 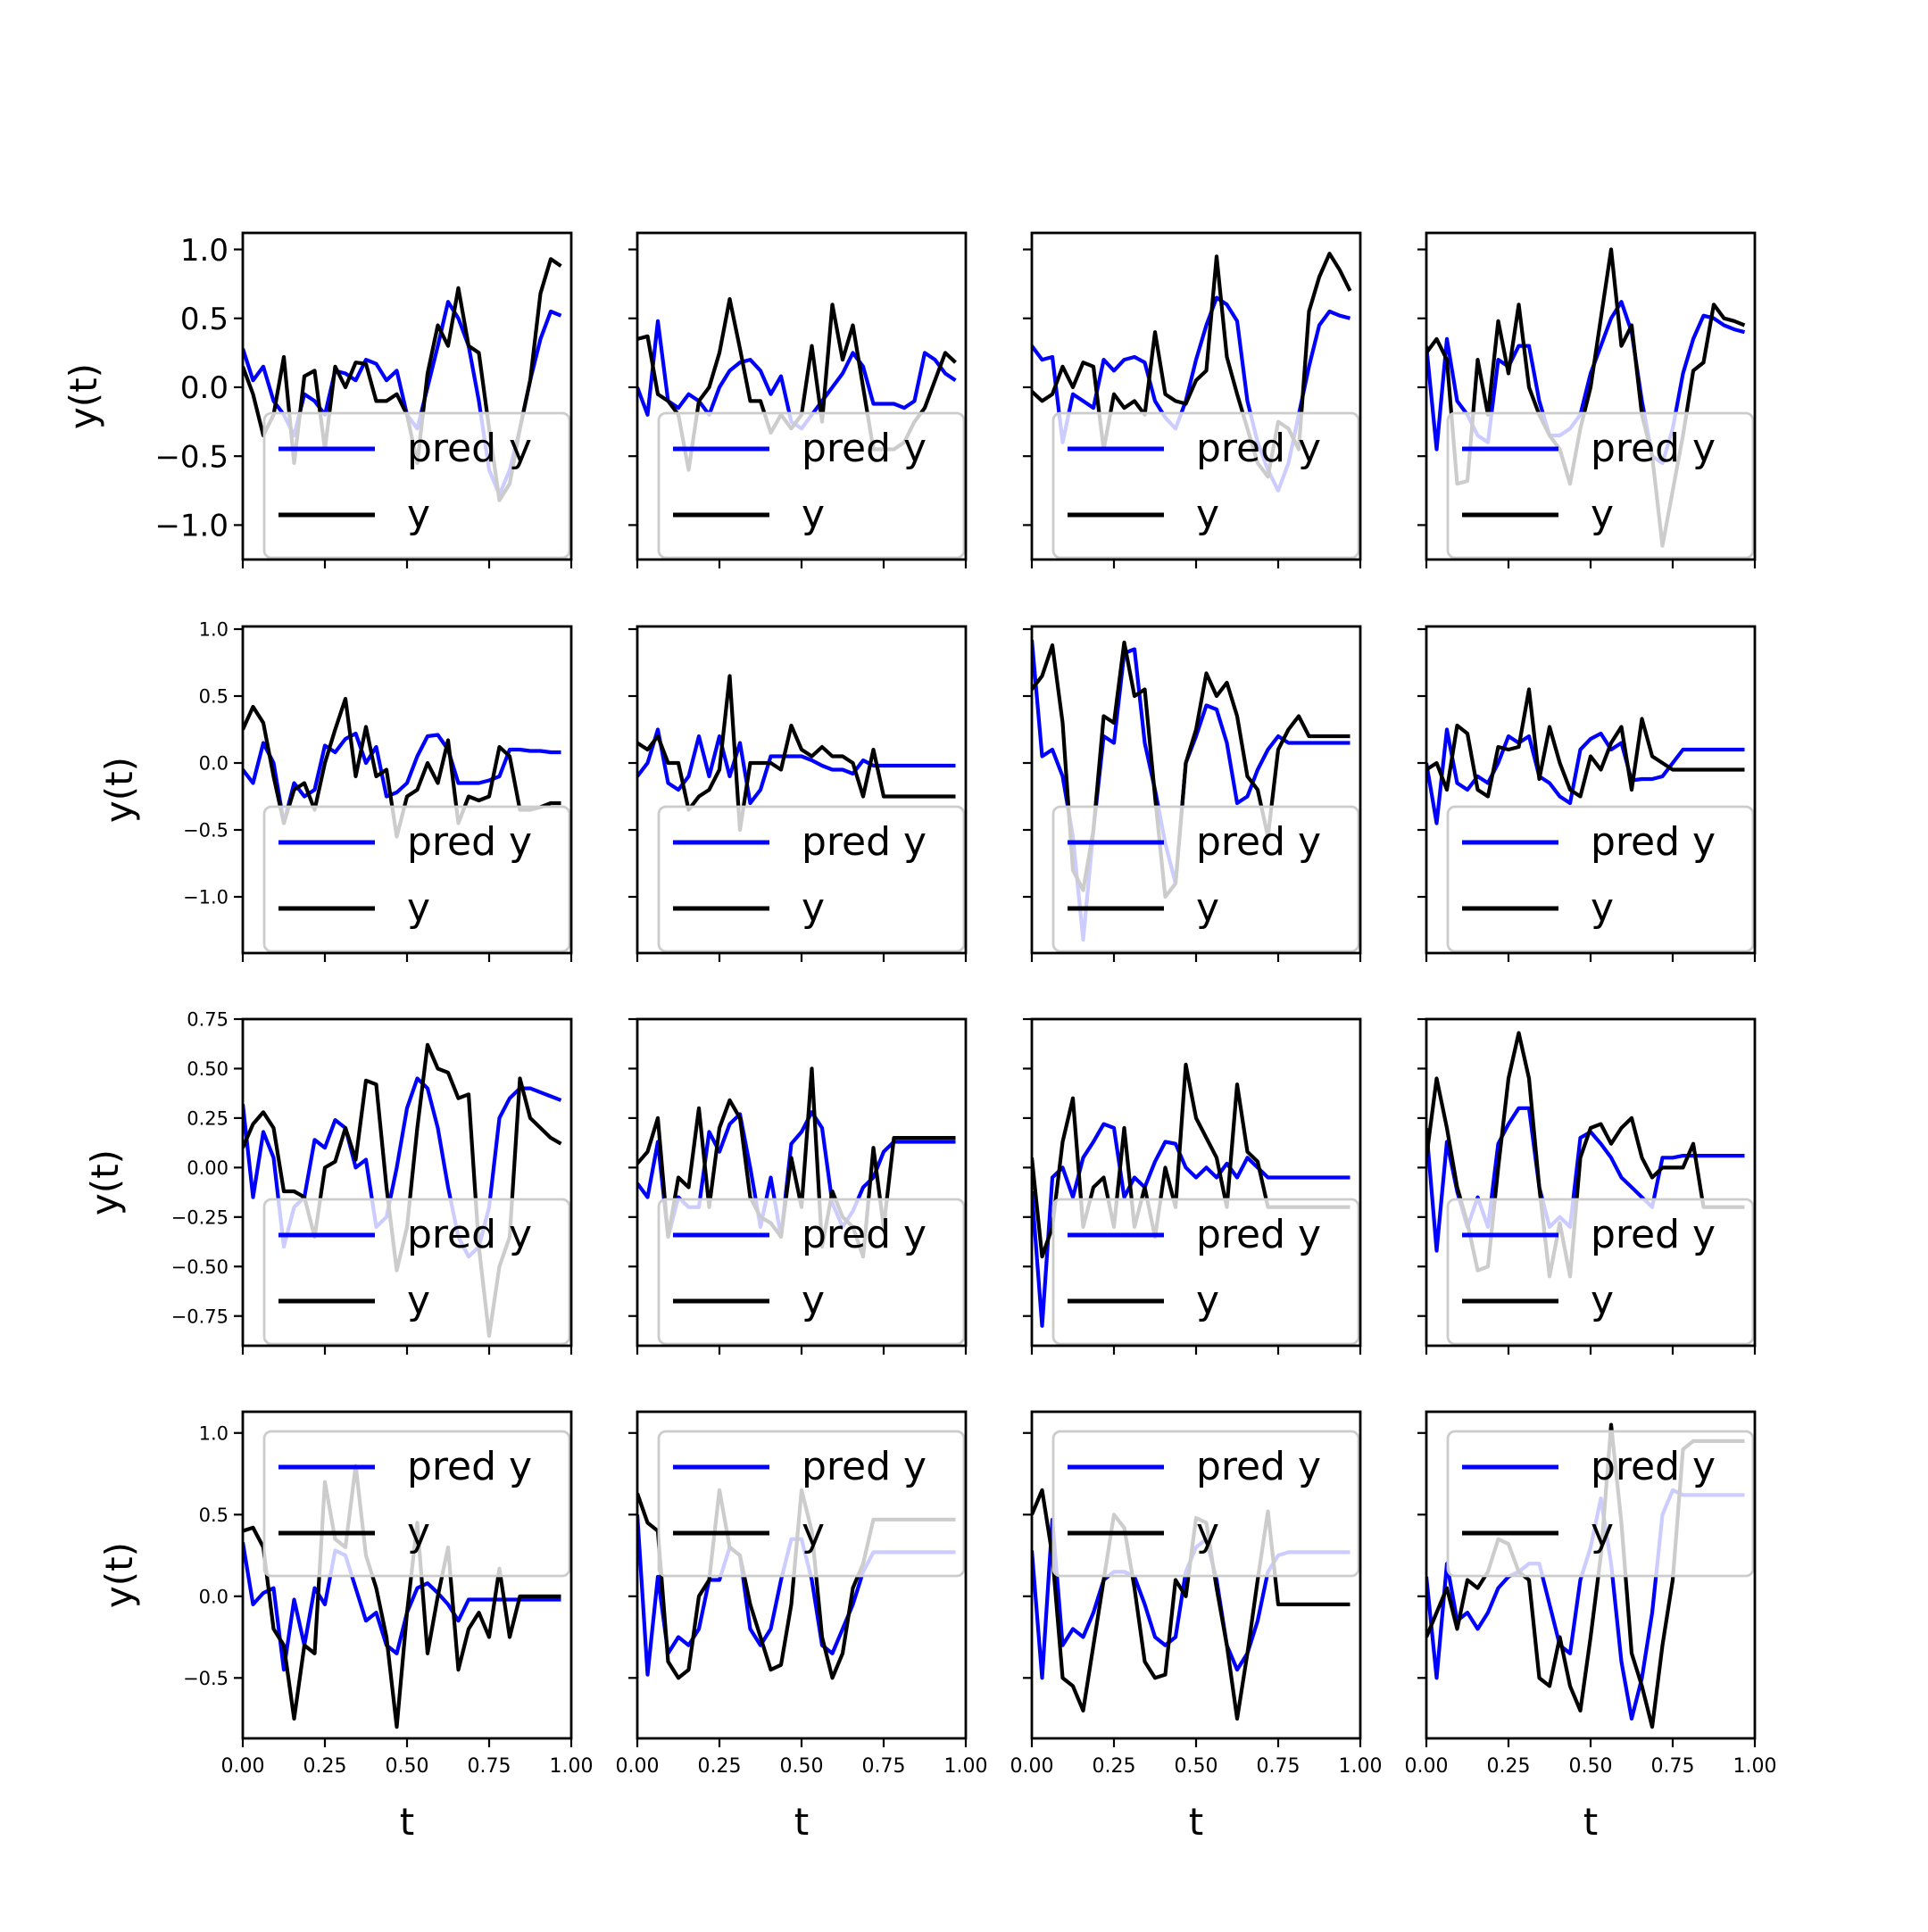 I want to click on y-tick-label: −0.50, so click(x=200, y=1267).